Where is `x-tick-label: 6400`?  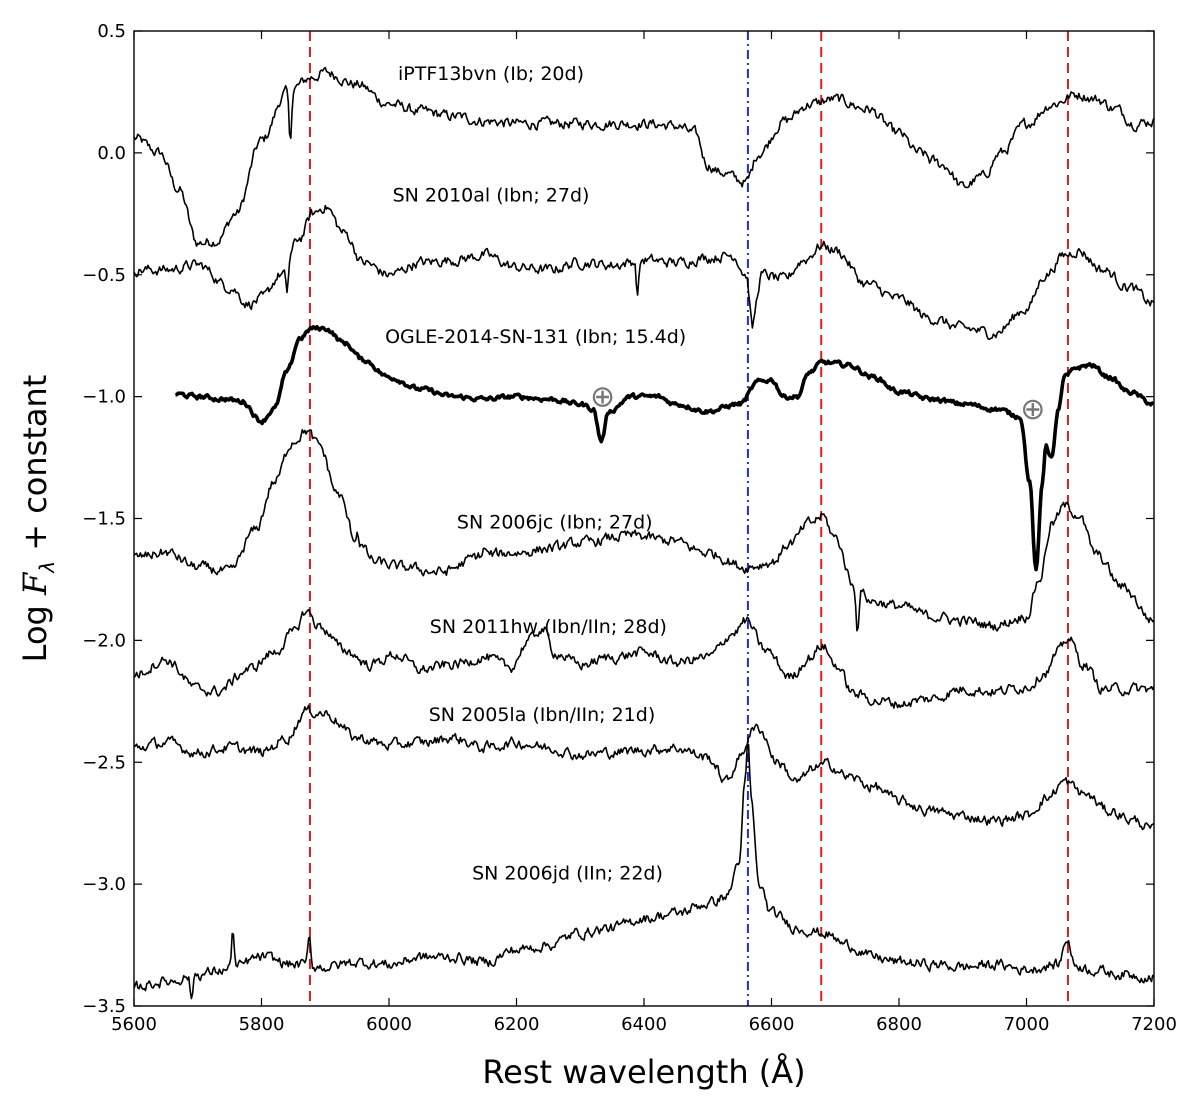 x-tick-label: 6400 is located at coordinates (644, 1024).